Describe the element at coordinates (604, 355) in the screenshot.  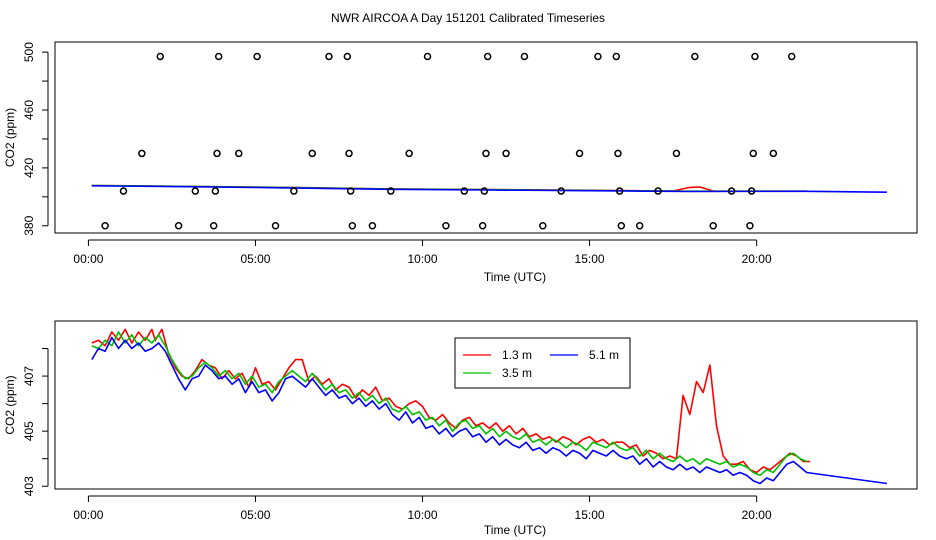
I see `legend-label: 5.1 m` at that location.